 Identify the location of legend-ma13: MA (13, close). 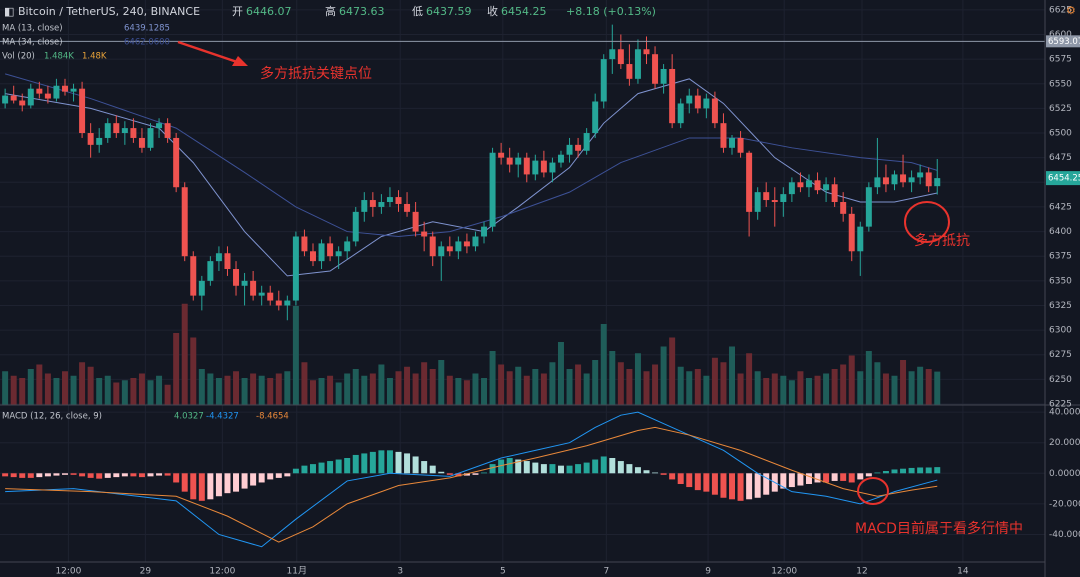
(32, 29).